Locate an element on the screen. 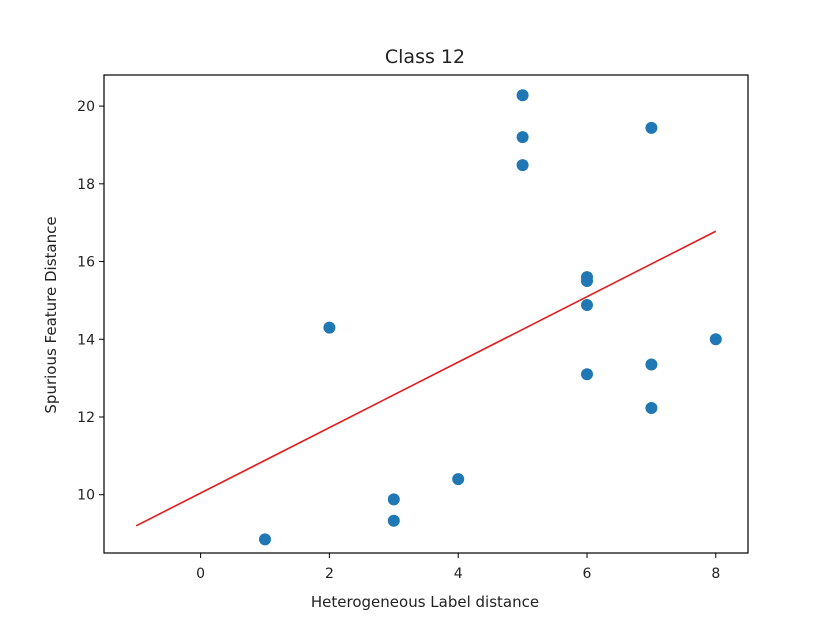  y-tick-label: 12 is located at coordinates (86, 418).